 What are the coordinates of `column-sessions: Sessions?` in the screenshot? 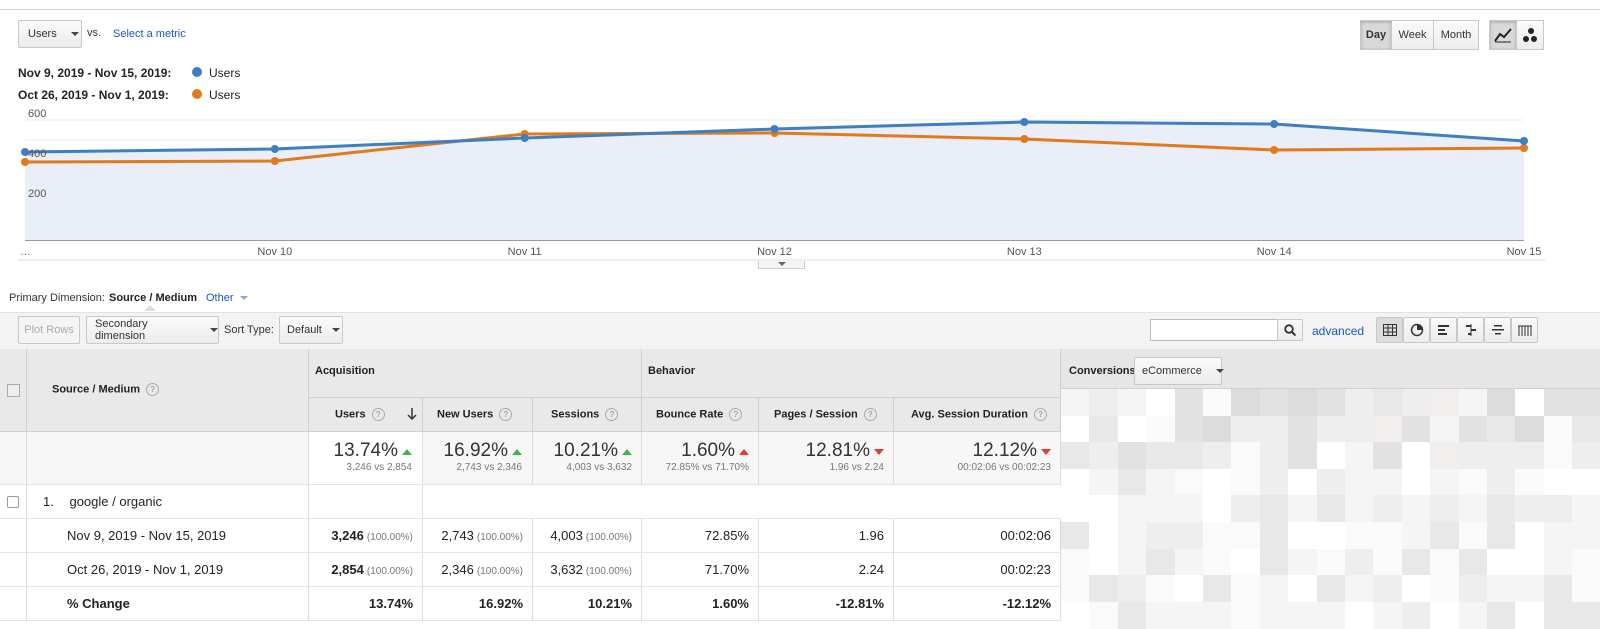 It's located at (587, 415).